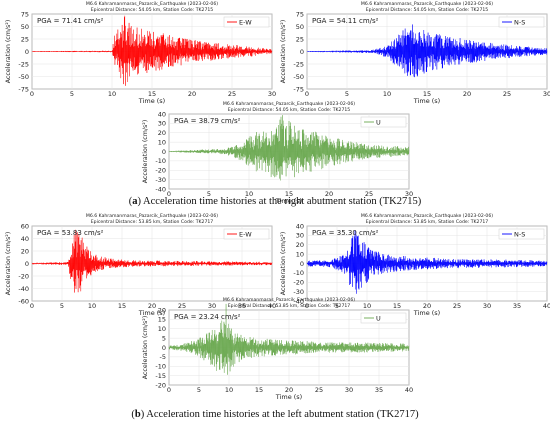  I want to click on caption-b-letter: b, so click(137, 414).